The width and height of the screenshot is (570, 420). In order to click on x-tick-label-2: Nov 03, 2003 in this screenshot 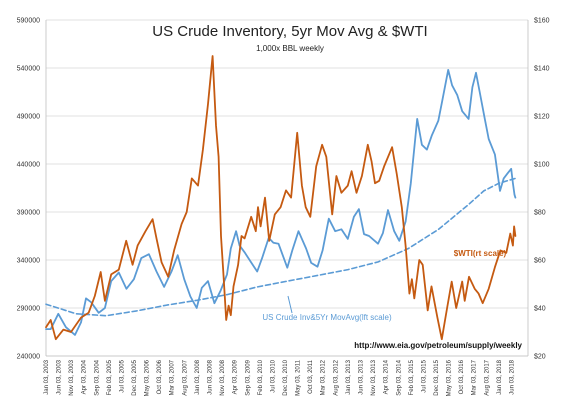, I will do `click(72, 377)`.